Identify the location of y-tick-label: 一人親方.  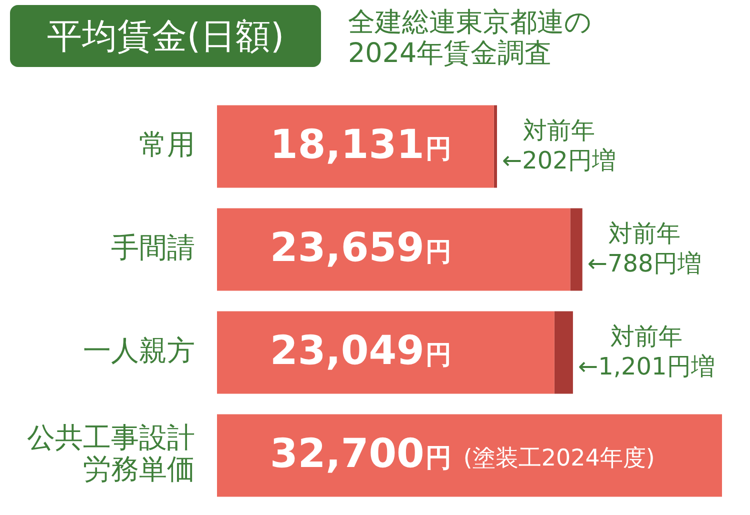
(139, 350).